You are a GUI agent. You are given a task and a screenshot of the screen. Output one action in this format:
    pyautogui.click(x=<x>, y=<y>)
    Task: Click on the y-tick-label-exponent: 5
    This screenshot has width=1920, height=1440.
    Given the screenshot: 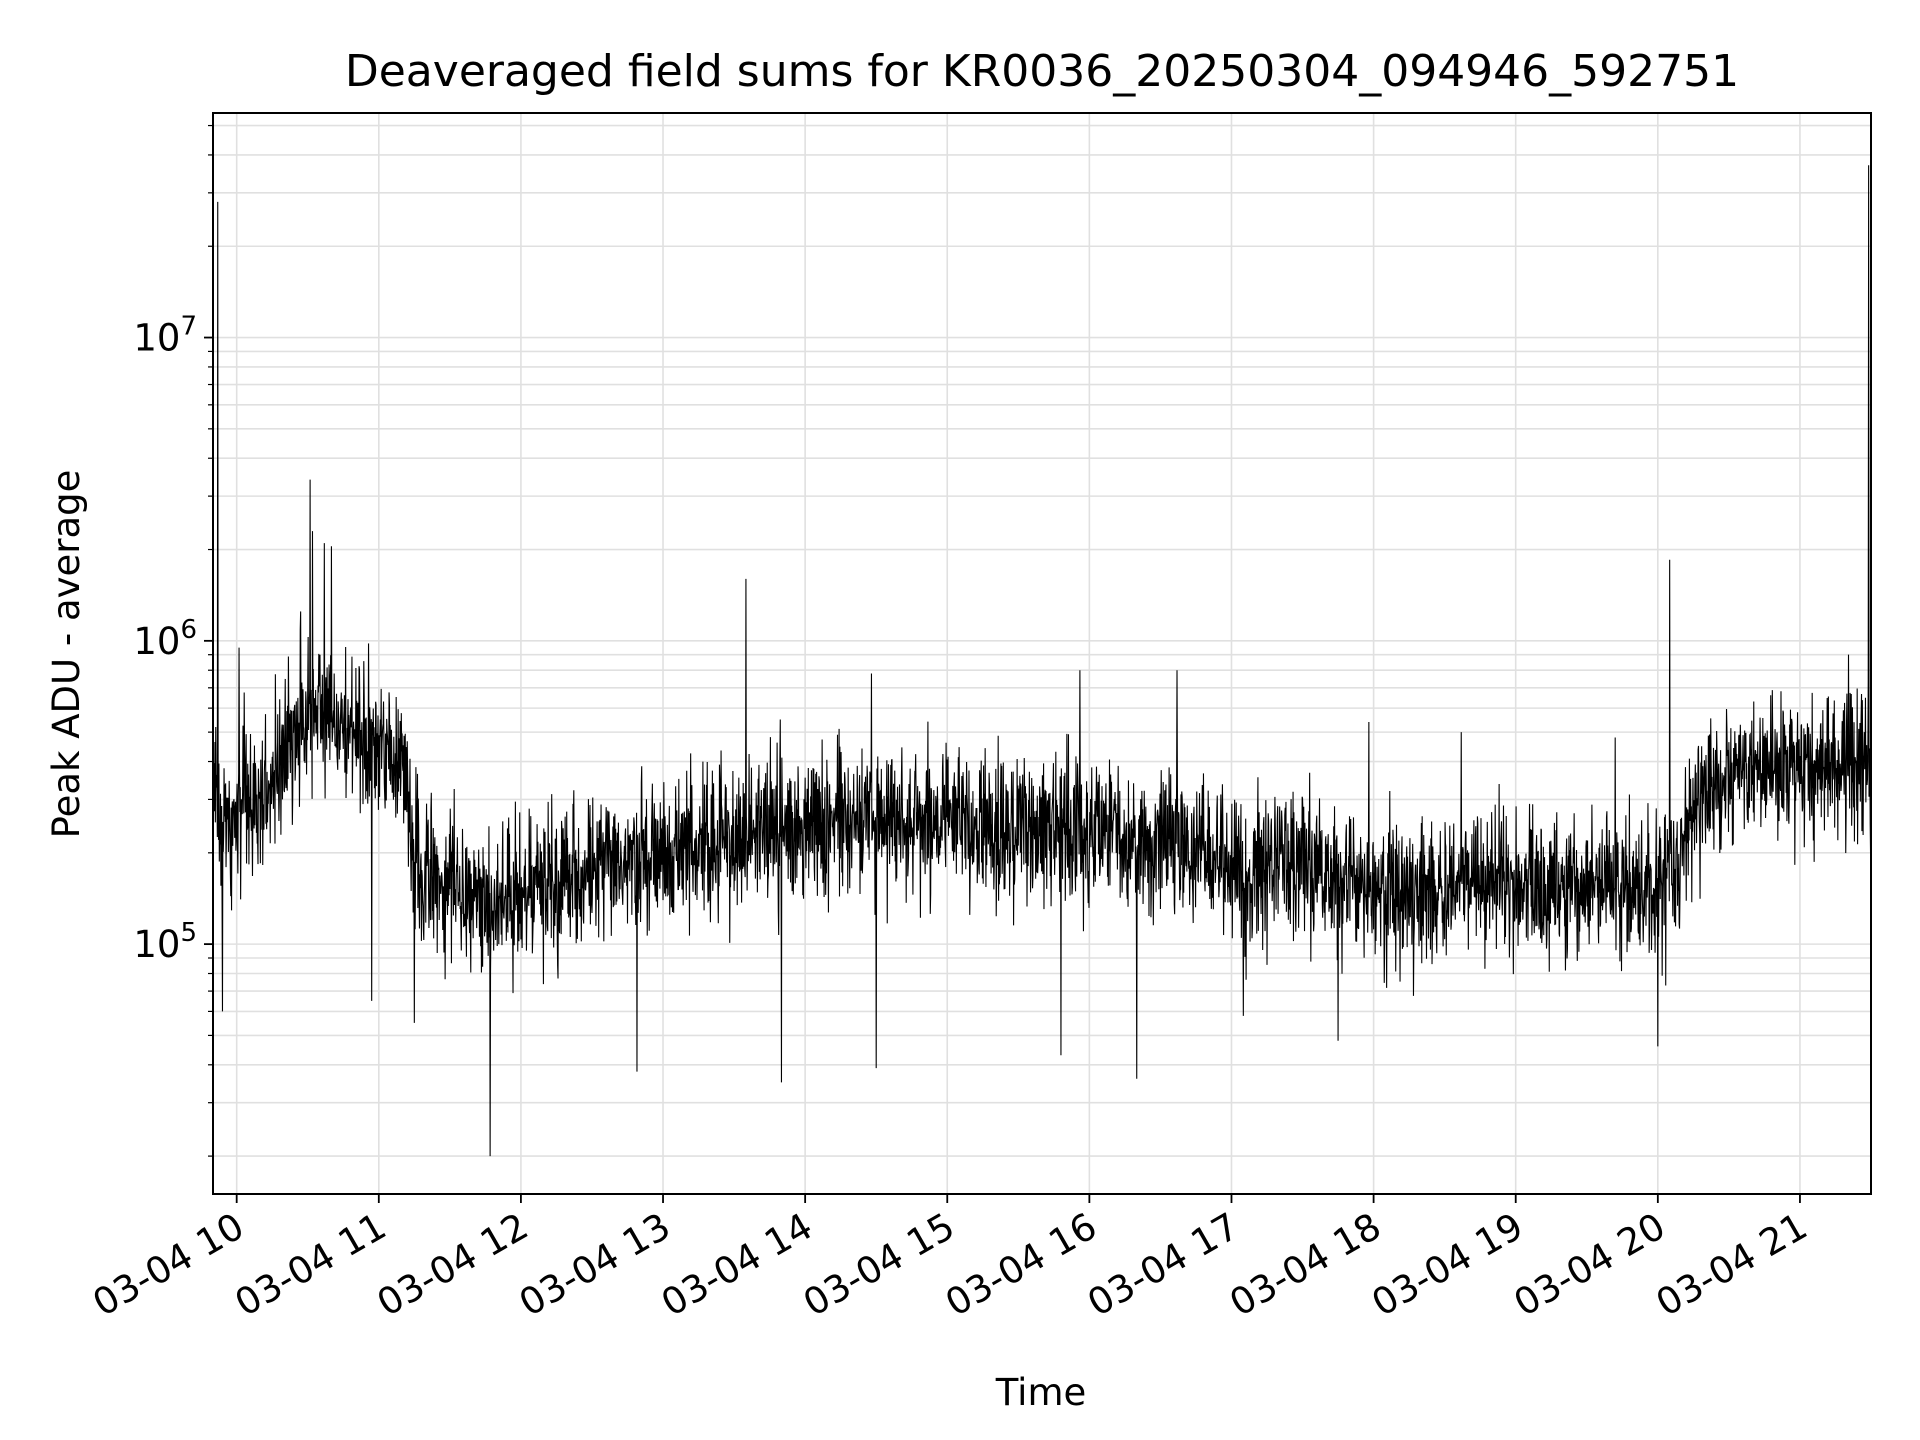 What is the action you would take?
    pyautogui.click(x=188, y=933)
    